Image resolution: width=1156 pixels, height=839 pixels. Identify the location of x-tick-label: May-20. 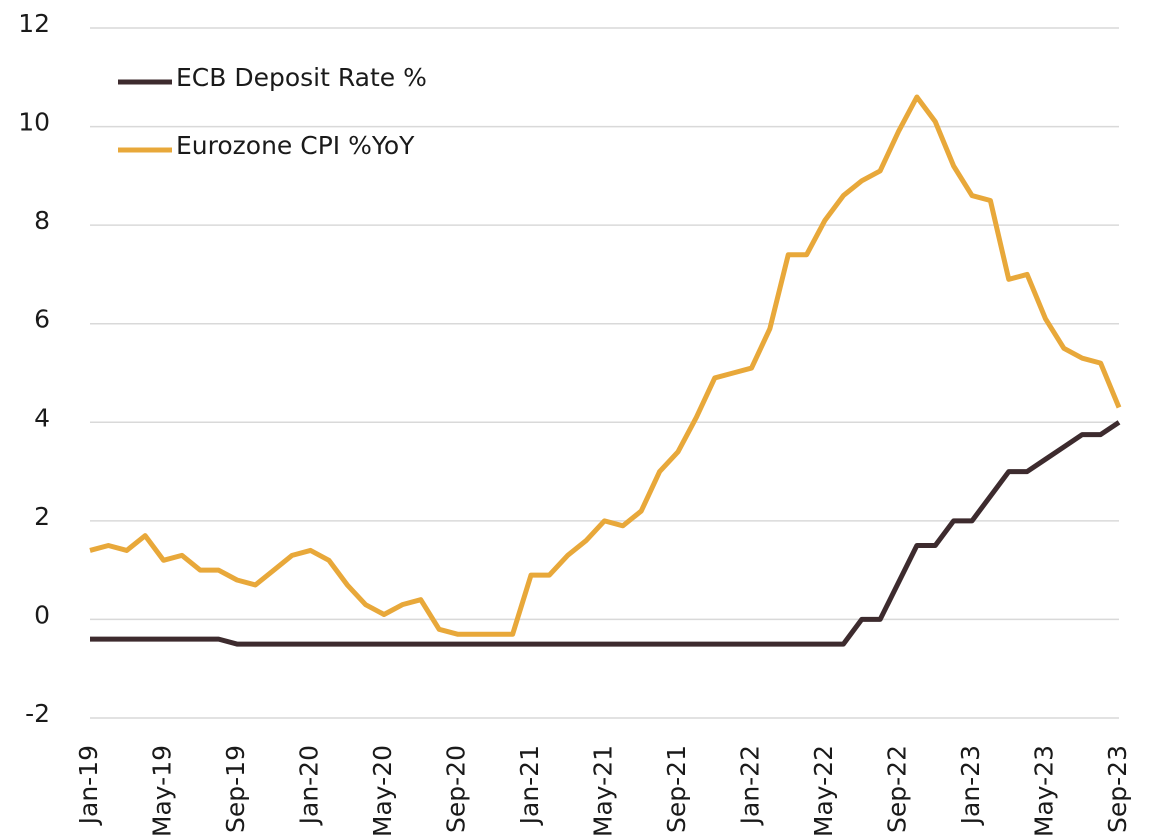
(382, 791).